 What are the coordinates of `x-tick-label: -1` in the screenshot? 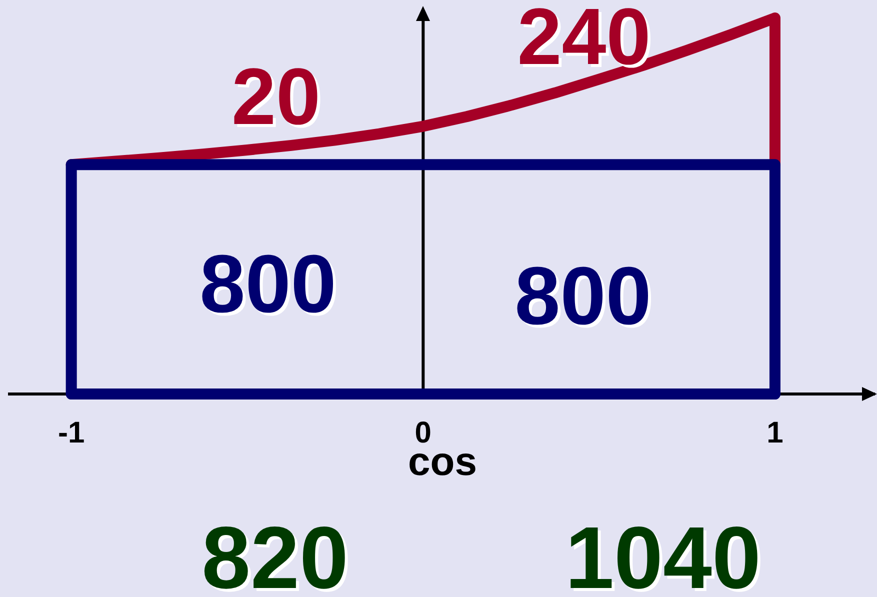 It's located at (71, 433).